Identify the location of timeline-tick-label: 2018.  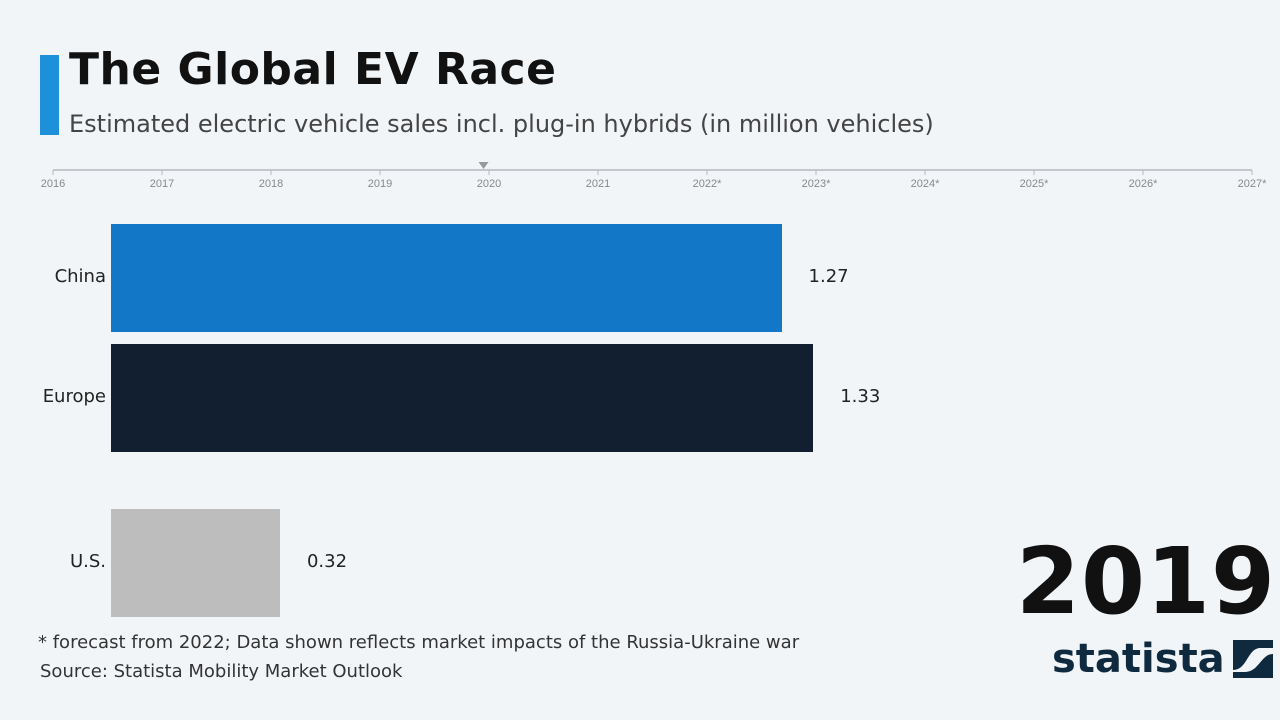
(271, 184).